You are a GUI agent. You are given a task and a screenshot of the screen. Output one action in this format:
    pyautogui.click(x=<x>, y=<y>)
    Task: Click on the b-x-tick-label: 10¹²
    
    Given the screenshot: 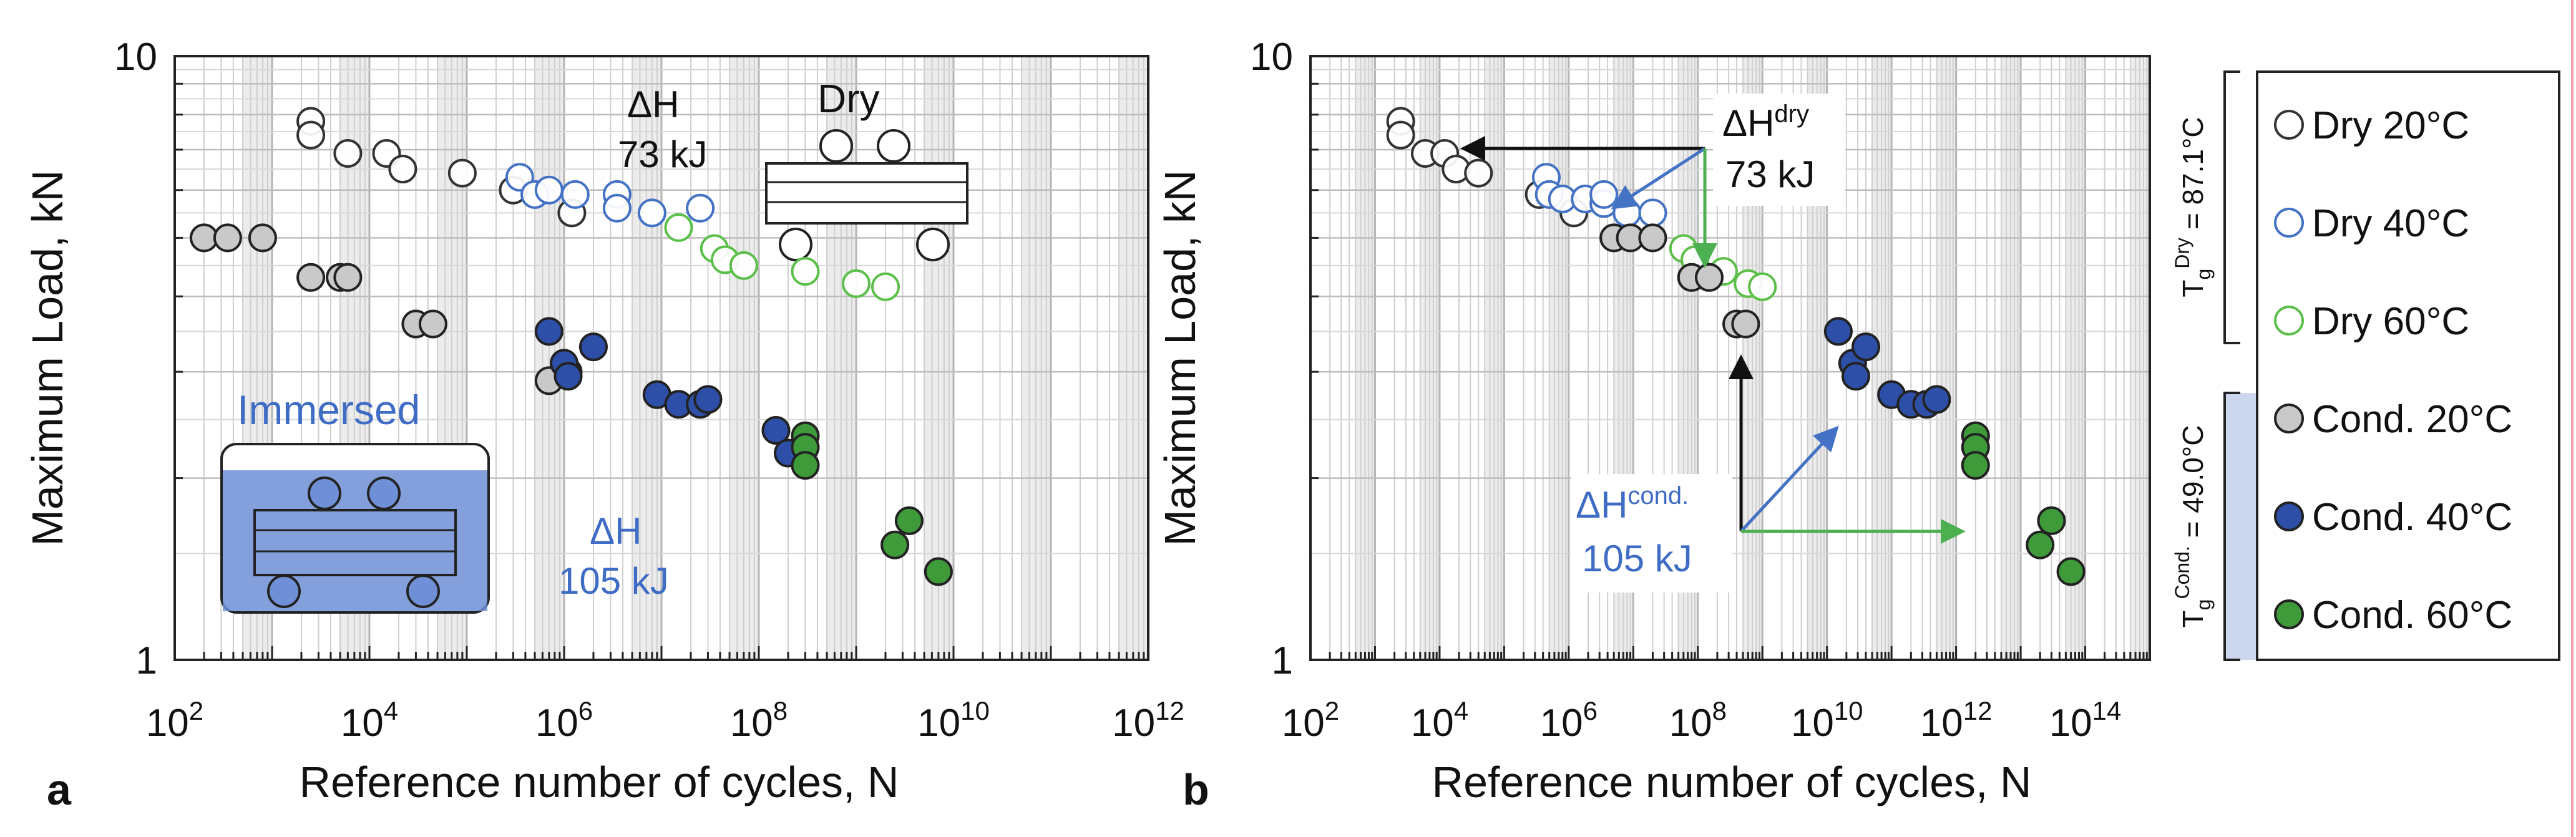 What is the action you would take?
    pyautogui.click(x=1956, y=720)
    